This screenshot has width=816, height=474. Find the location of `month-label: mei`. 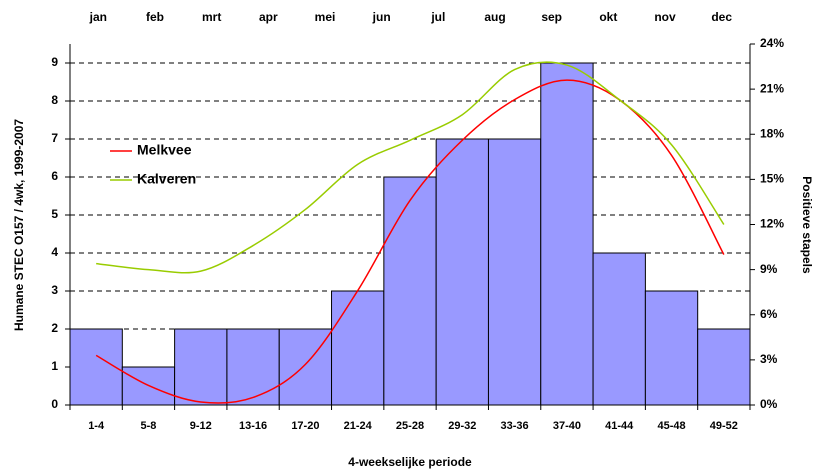

month-label: mei is located at coordinates (325, 17).